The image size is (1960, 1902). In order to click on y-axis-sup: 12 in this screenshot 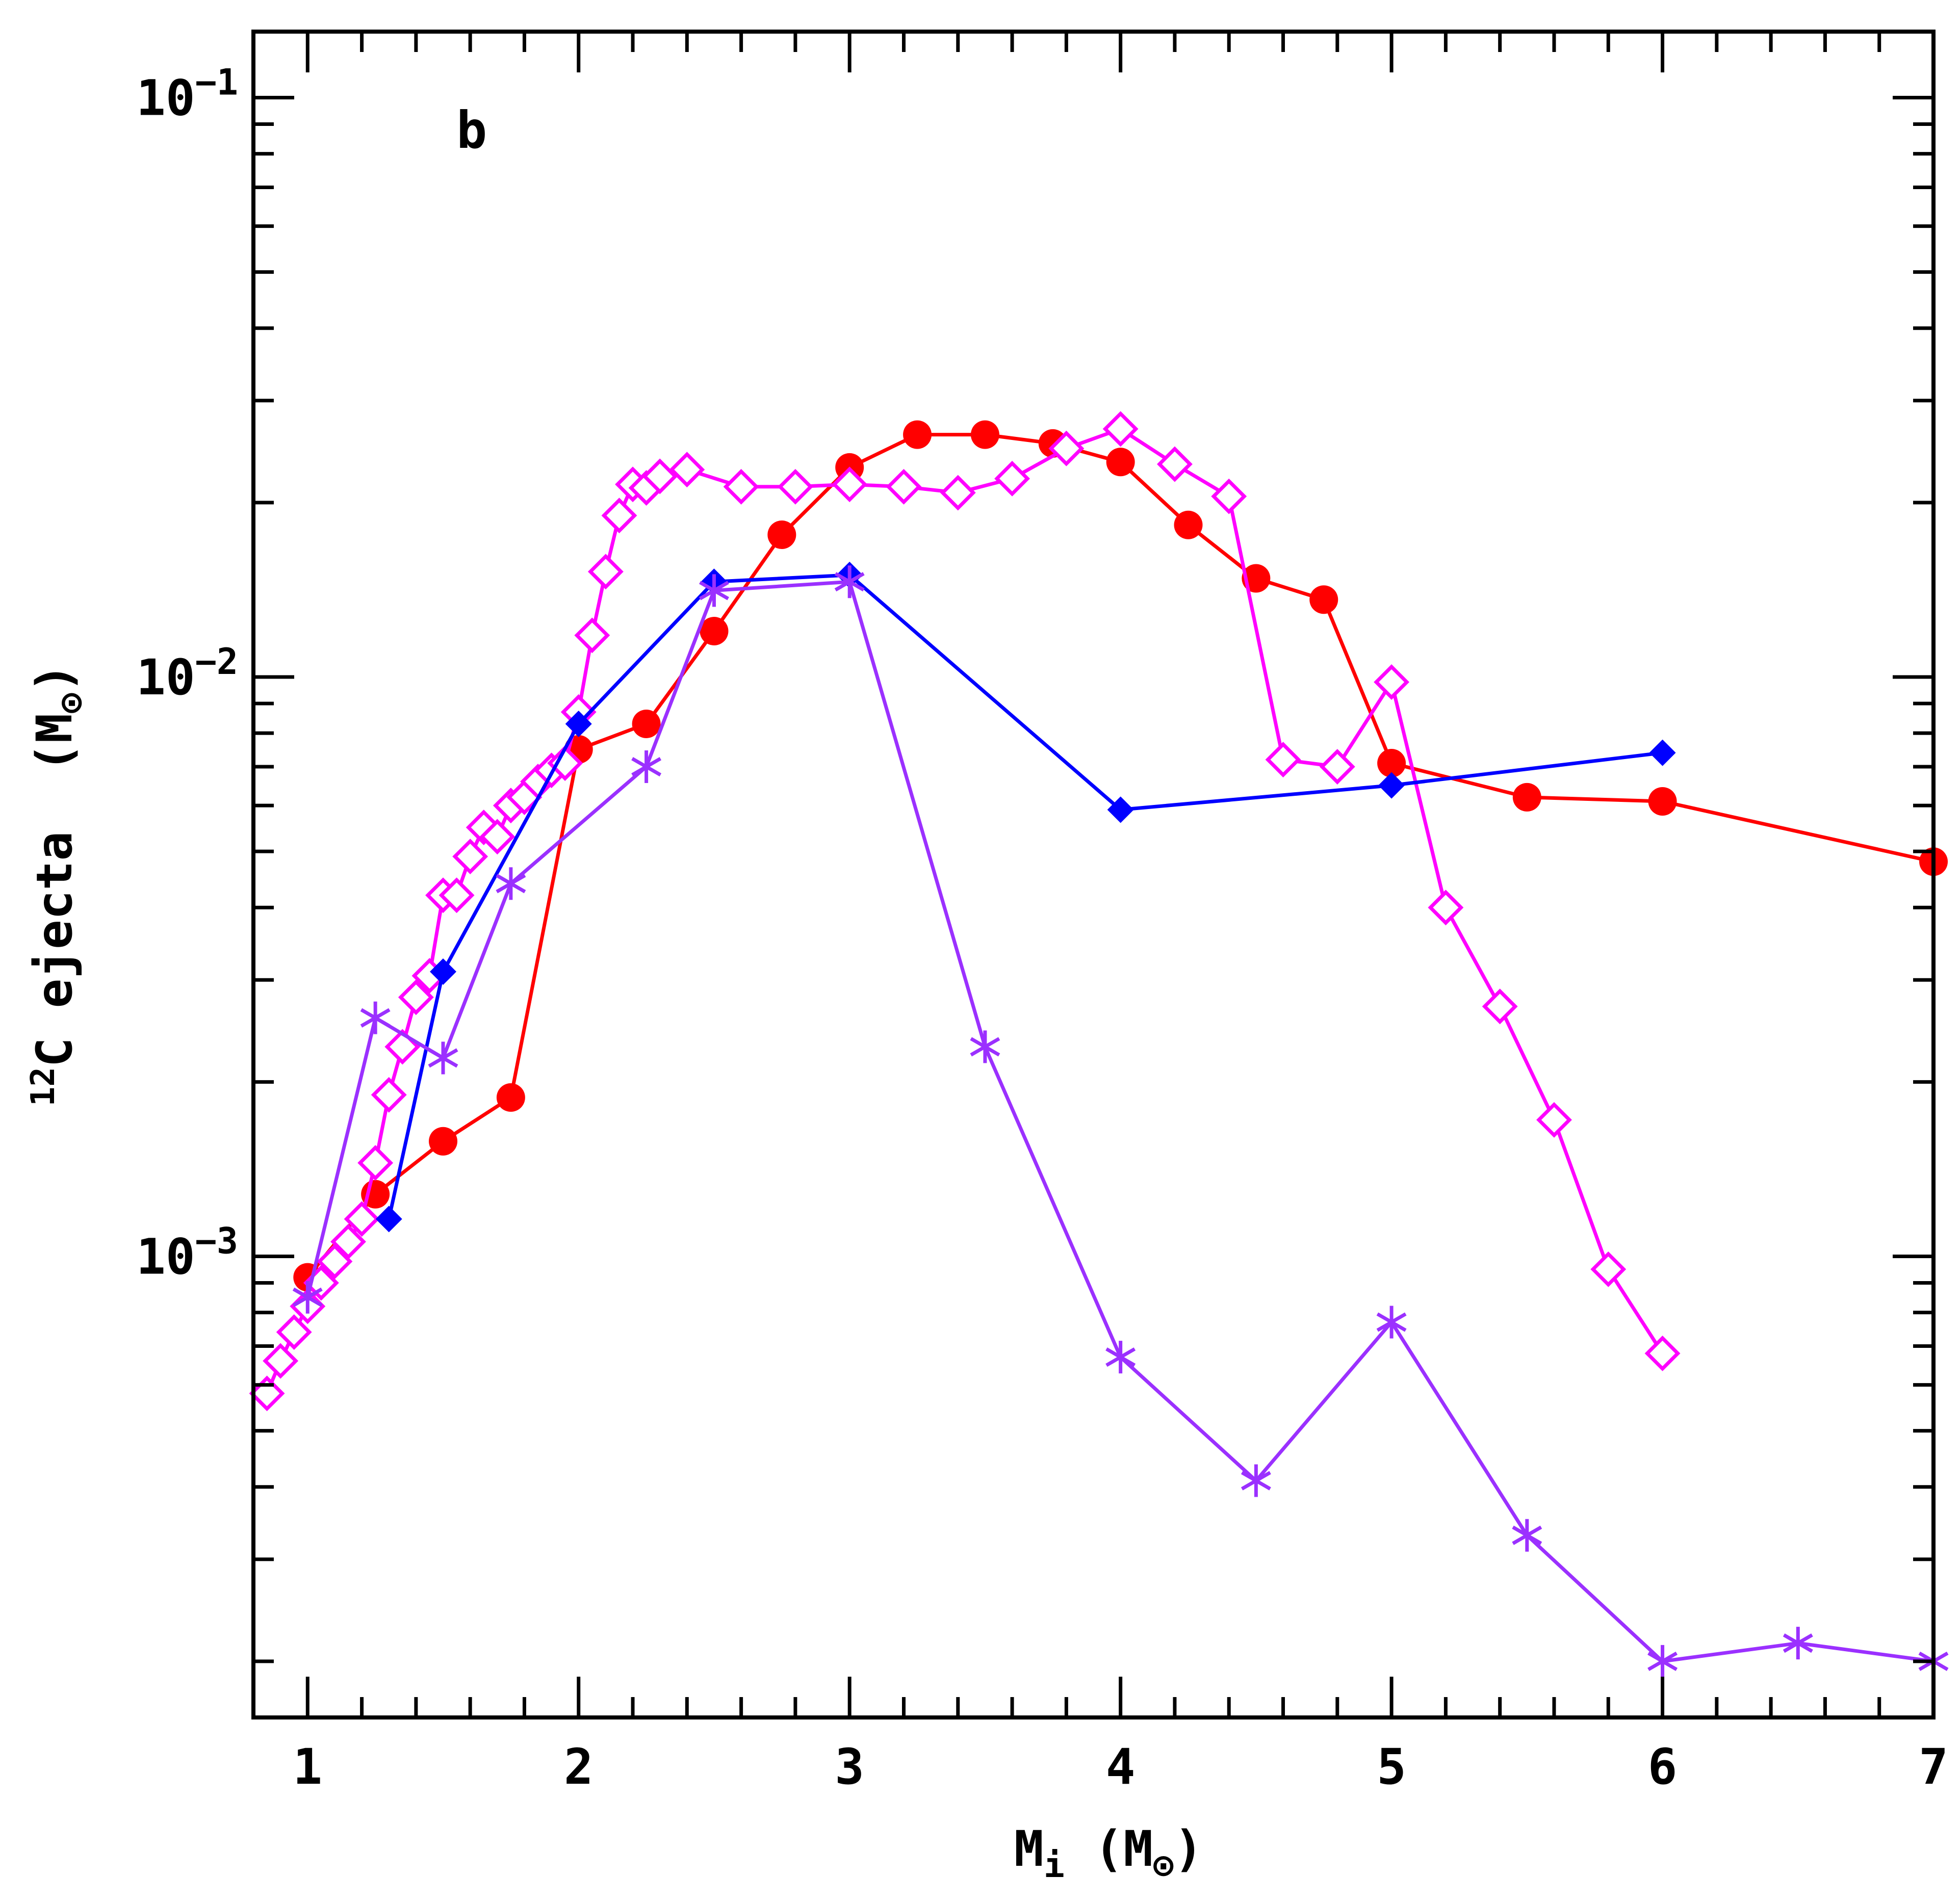, I will do `click(43, 1087)`.